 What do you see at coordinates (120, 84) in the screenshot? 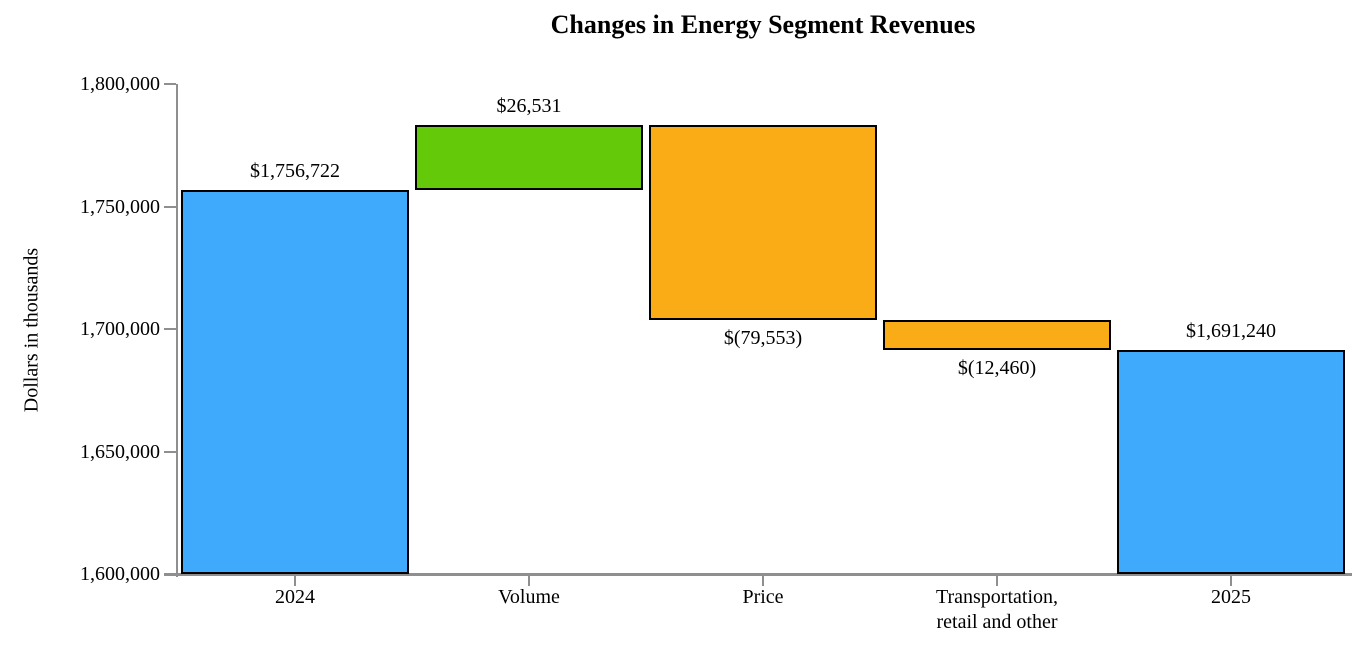
I see `y-tick-label: 1,800,000` at bounding box center [120, 84].